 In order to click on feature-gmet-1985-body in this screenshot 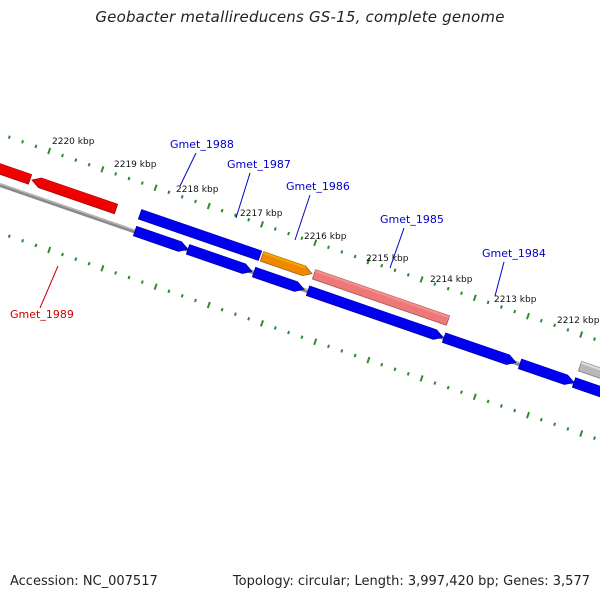, I will do `click(381, 297)`.